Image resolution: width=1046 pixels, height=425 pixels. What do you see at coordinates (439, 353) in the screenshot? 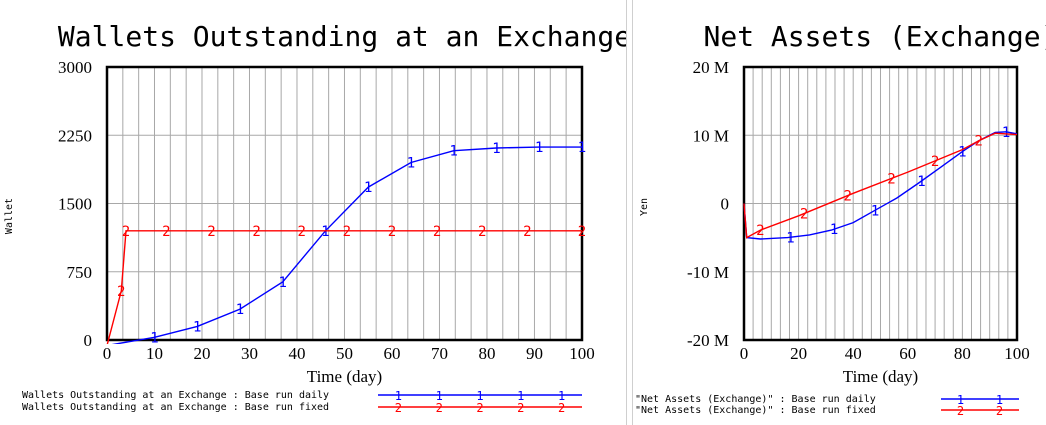
I see `x-tick-label: 70` at bounding box center [439, 353].